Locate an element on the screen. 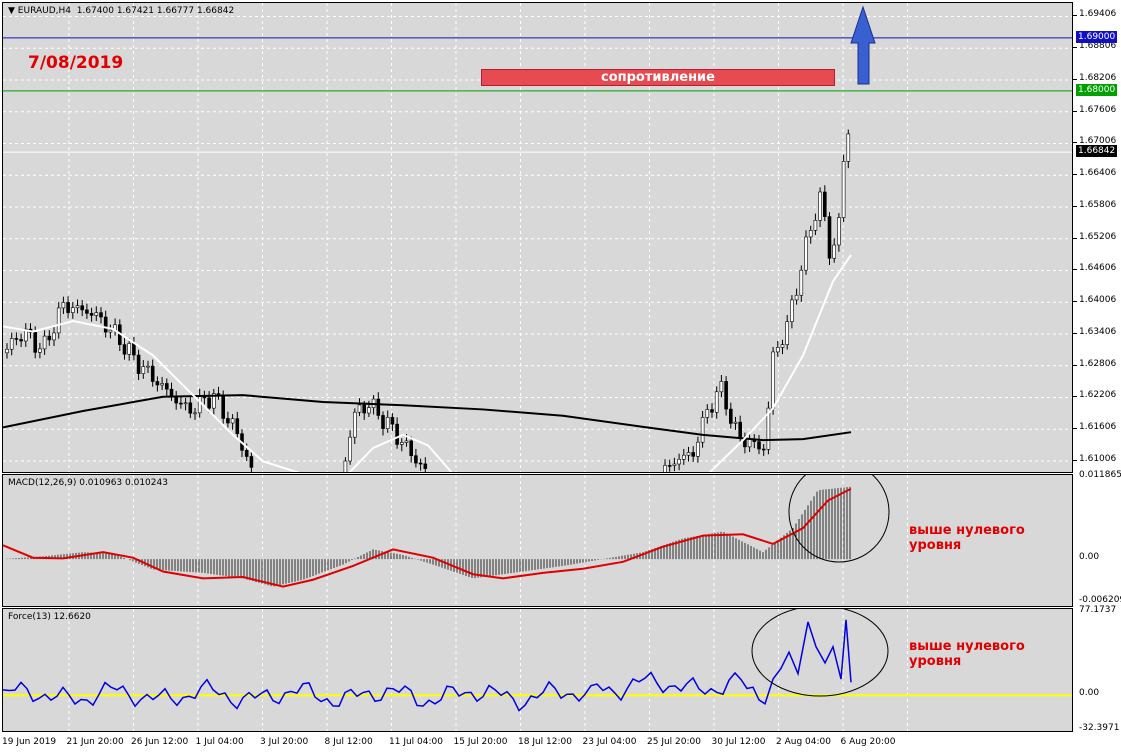  macd-header: MACD(12,26,9) 0.010963 0.010243 is located at coordinates (88, 483).